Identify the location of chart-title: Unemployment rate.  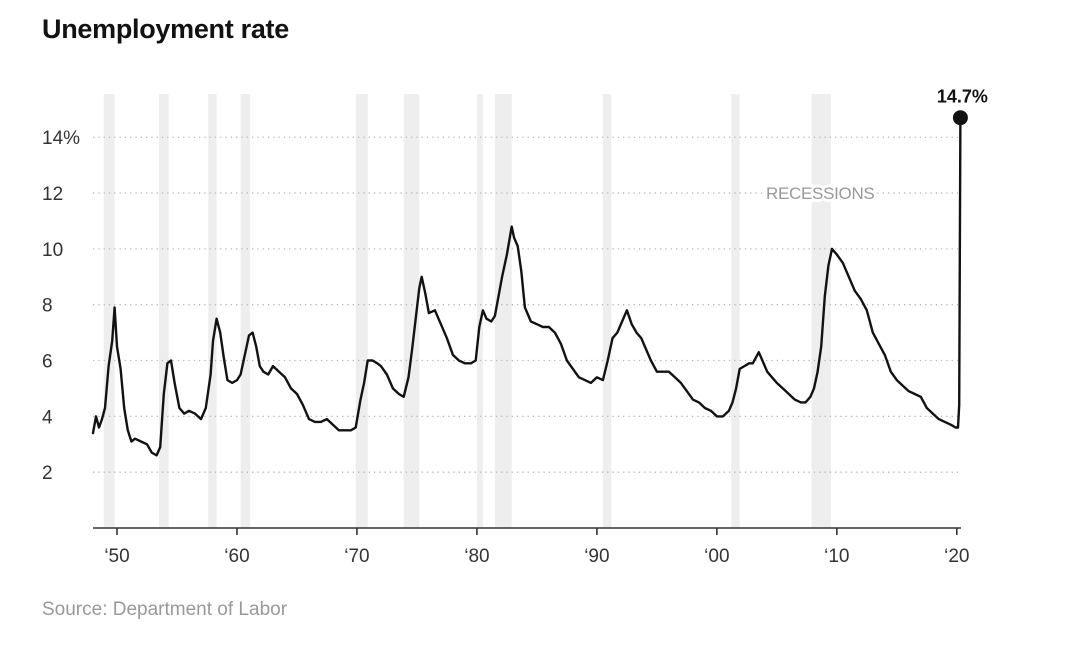
(165, 29).